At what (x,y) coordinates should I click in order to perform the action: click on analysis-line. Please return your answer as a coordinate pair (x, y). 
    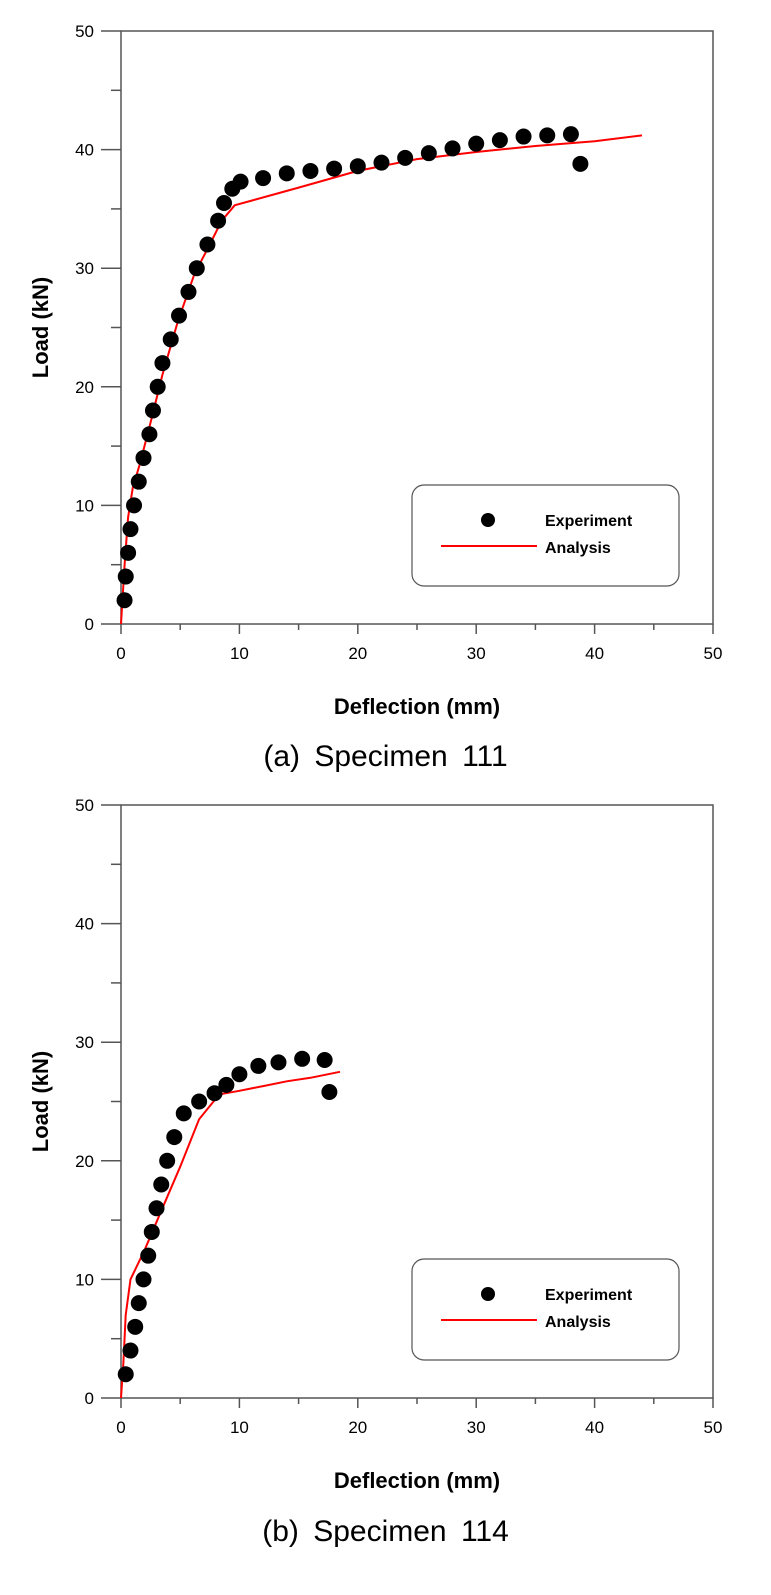
    Looking at the image, I should click on (230, 1234).